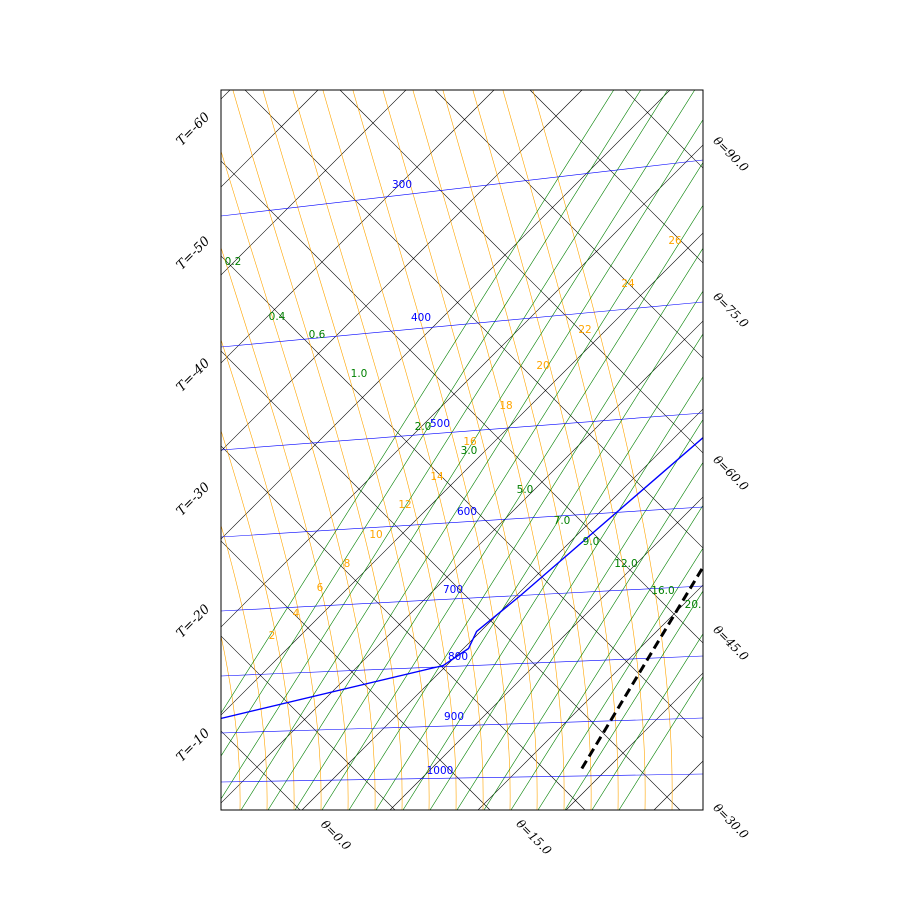  Describe the element at coordinates (233, 262) in the screenshot. I see `mixing-ratio-label: 0.2` at that location.